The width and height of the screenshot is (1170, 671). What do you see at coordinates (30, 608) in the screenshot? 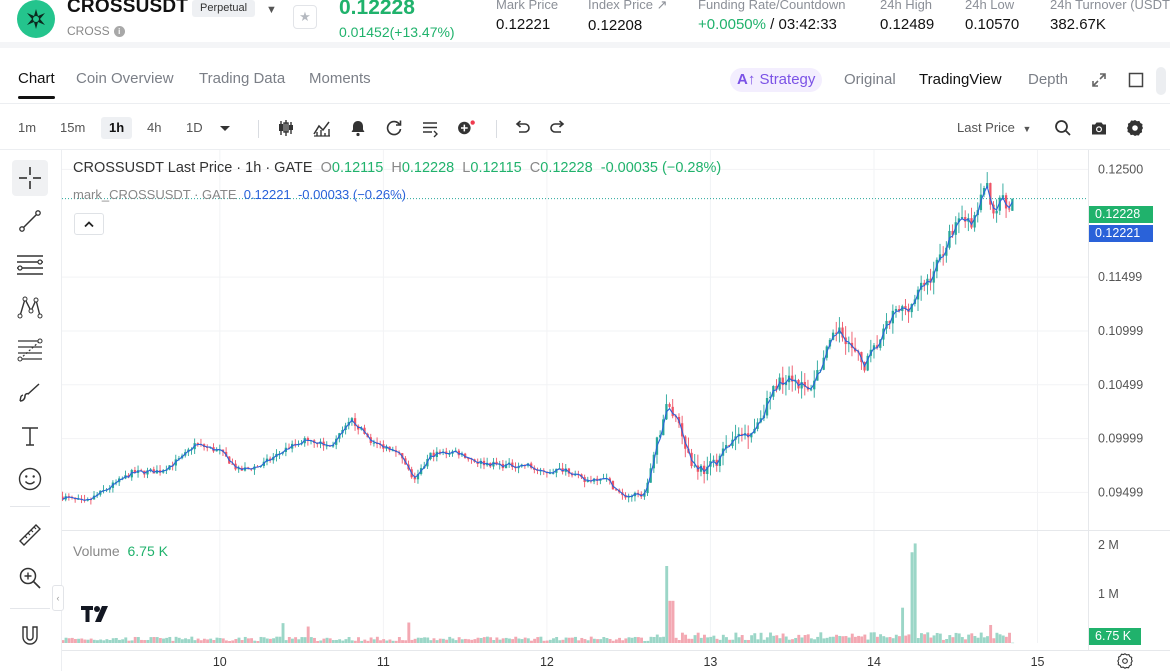
I see `drawbar-divider` at bounding box center [30, 608].